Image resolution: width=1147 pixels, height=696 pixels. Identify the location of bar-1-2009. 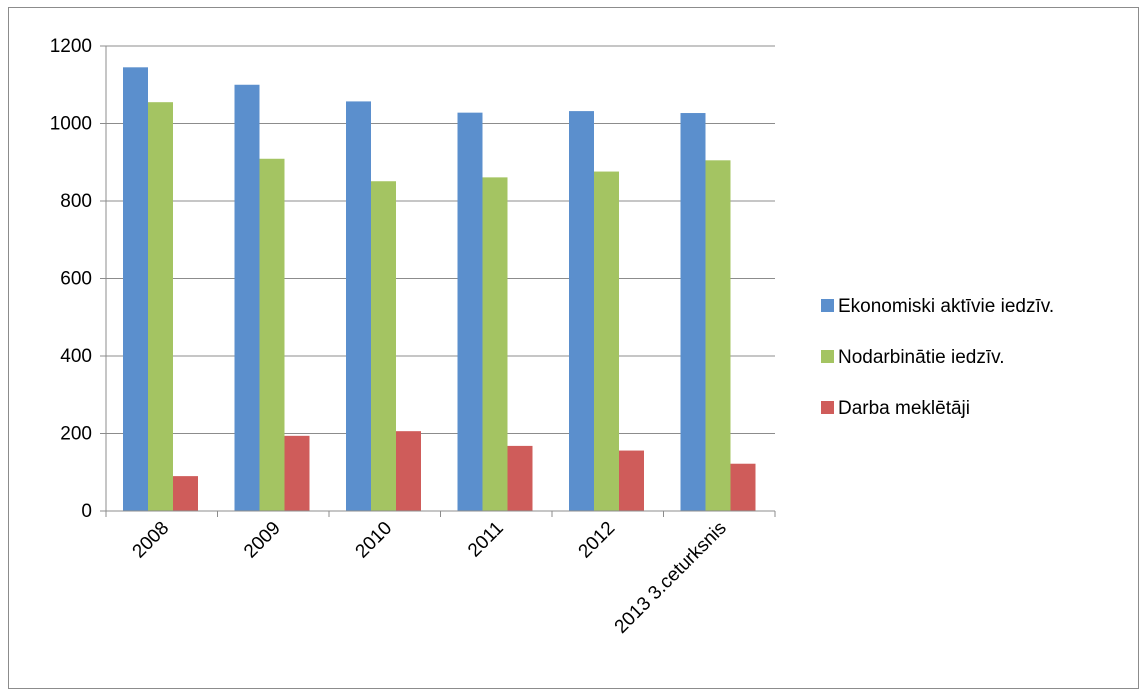
(247, 297).